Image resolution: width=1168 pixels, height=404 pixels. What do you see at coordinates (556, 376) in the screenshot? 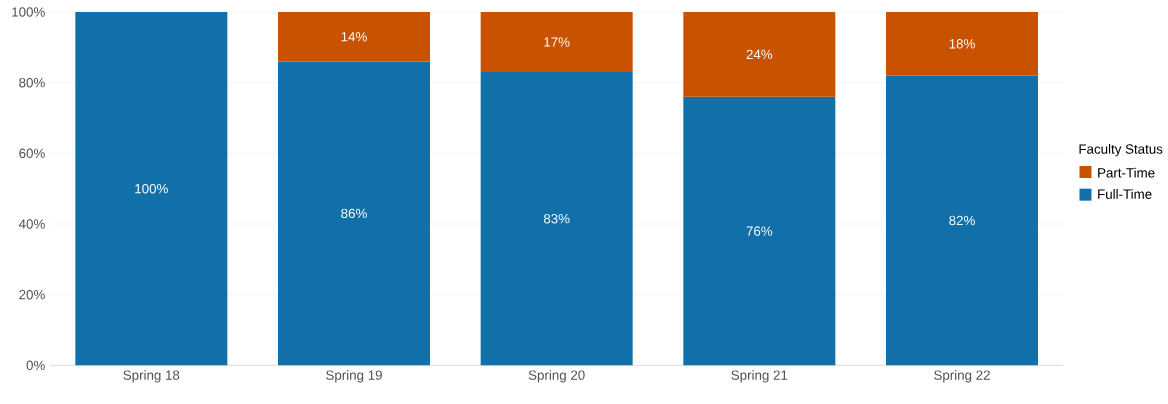
I see `x-tick-label: Spring 20` at bounding box center [556, 376].